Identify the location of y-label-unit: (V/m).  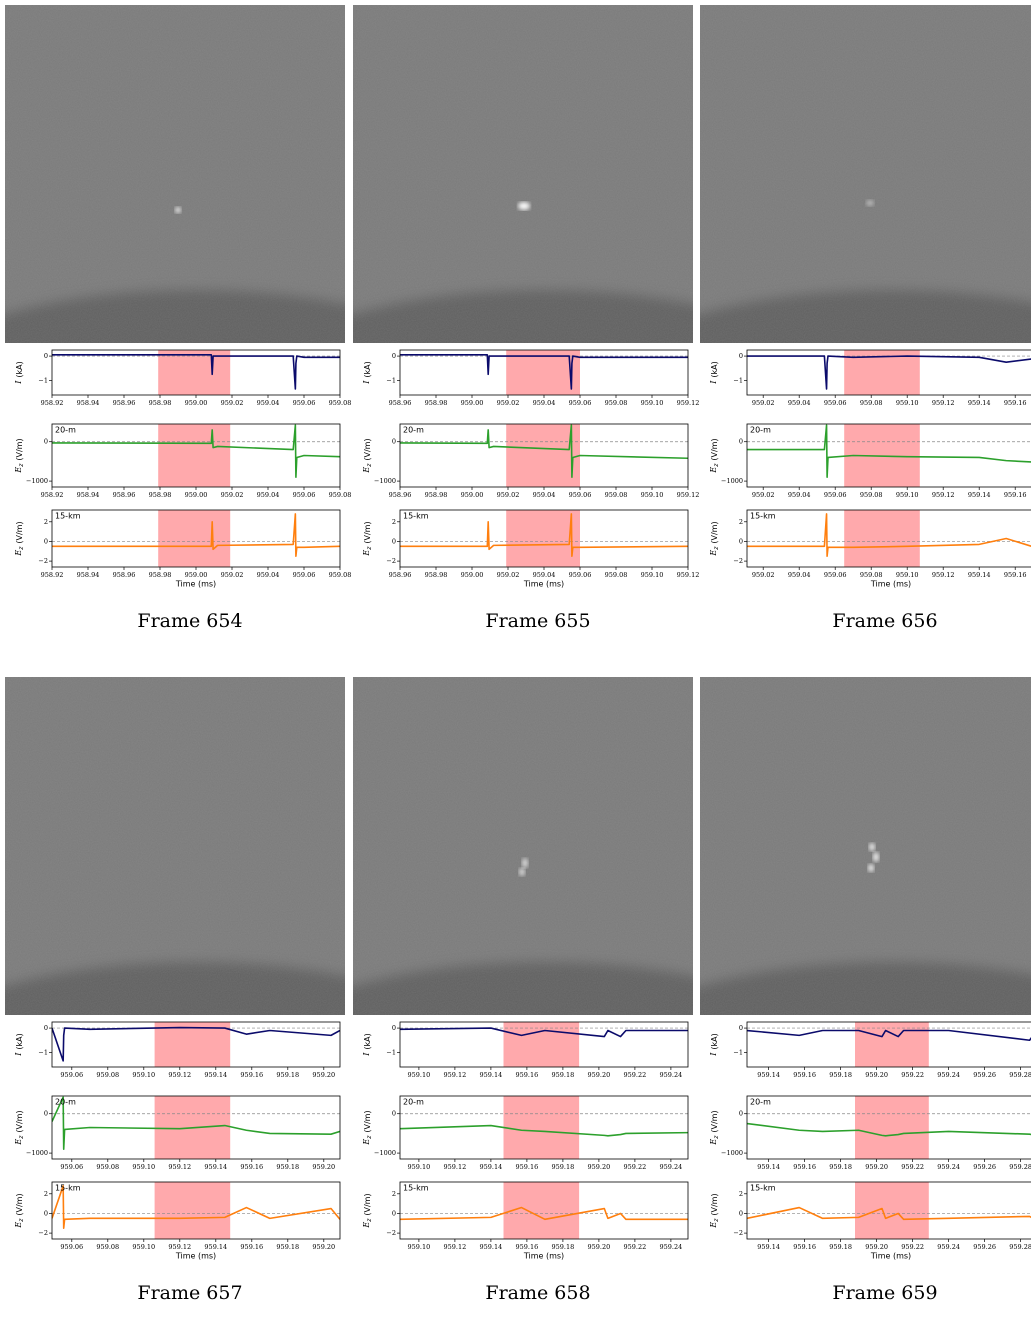
(19, 532).